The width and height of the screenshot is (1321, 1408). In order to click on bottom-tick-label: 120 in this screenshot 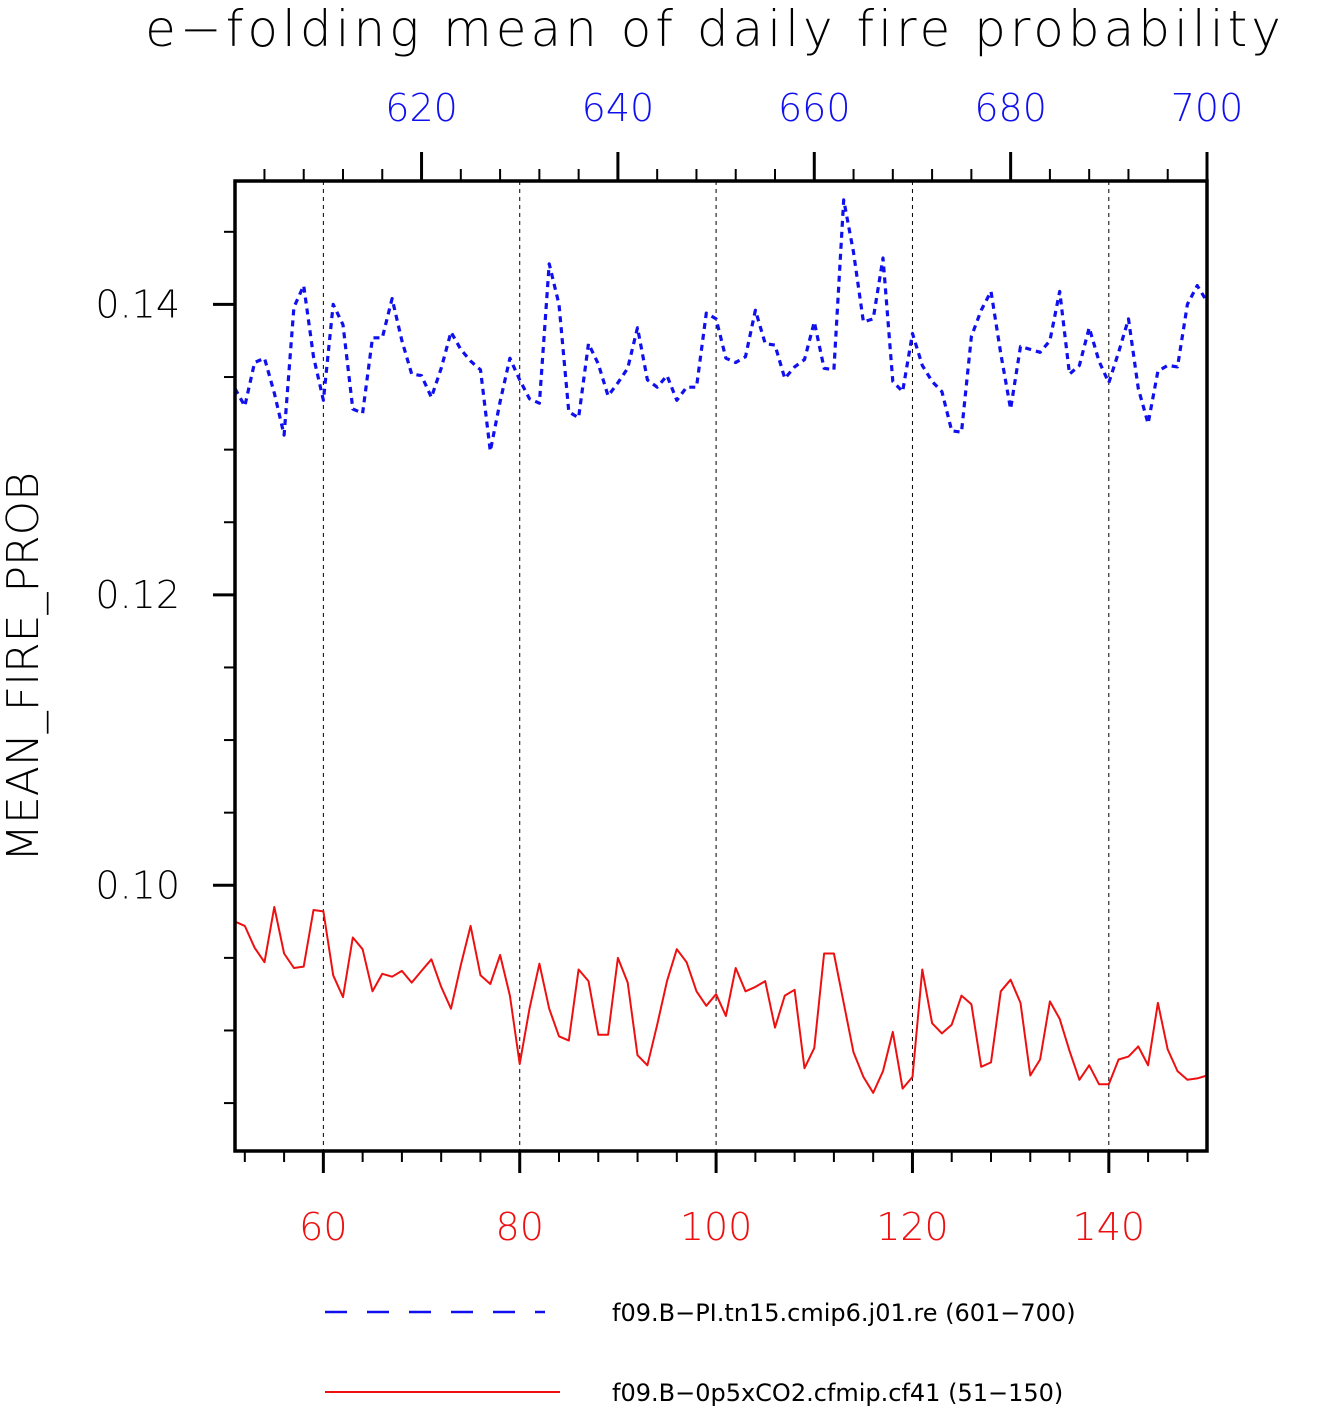, I will do `click(912, 1227)`.